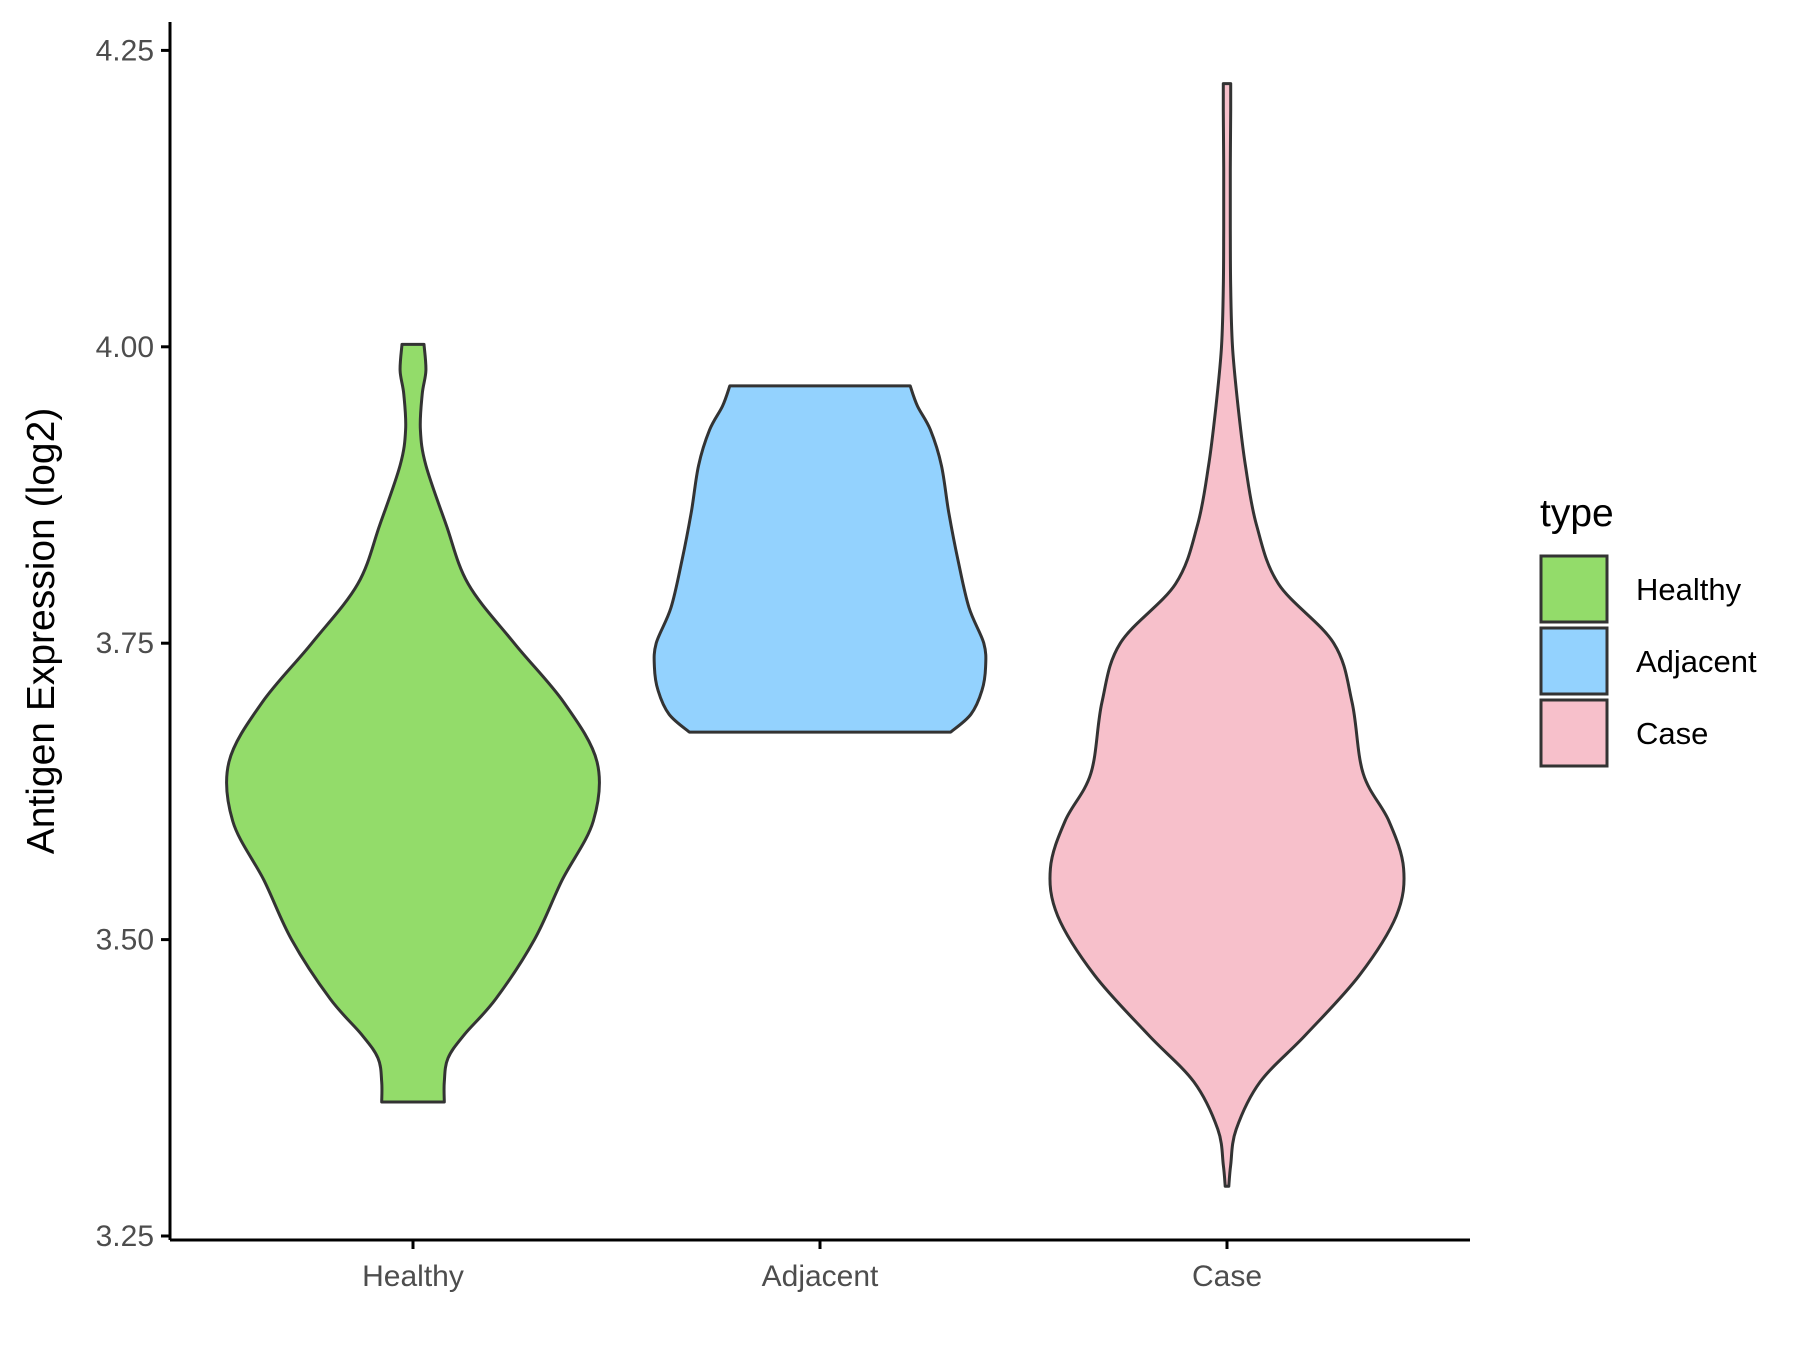 The image size is (1800, 1350). I want to click on legend-label-case: Case, so click(1672, 733).